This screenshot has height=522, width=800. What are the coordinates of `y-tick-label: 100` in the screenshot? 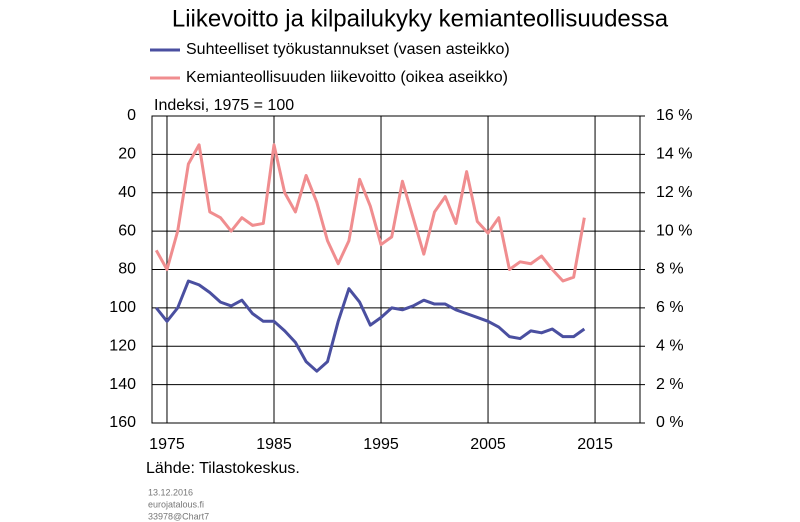 It's located at (122, 307).